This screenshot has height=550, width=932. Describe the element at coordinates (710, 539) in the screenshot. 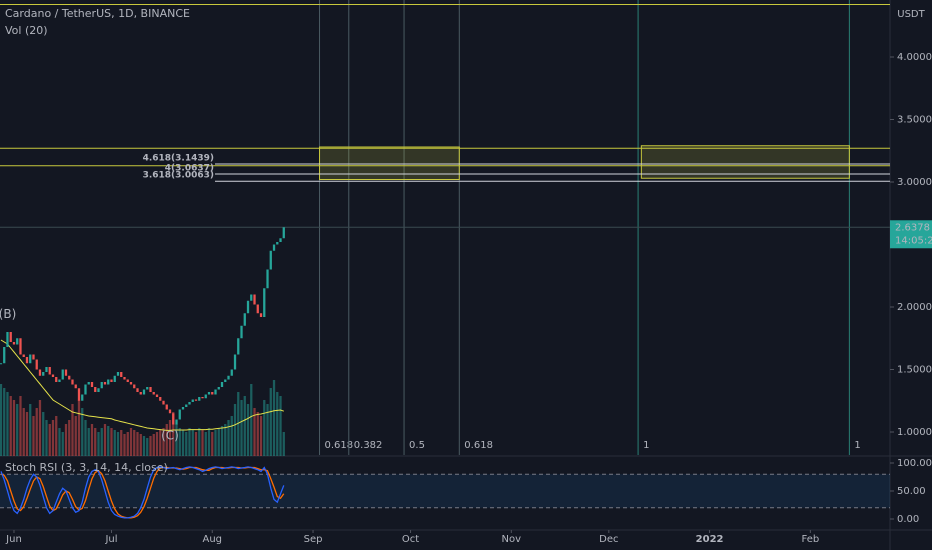

I see `x-tick-label: 2022` at that location.